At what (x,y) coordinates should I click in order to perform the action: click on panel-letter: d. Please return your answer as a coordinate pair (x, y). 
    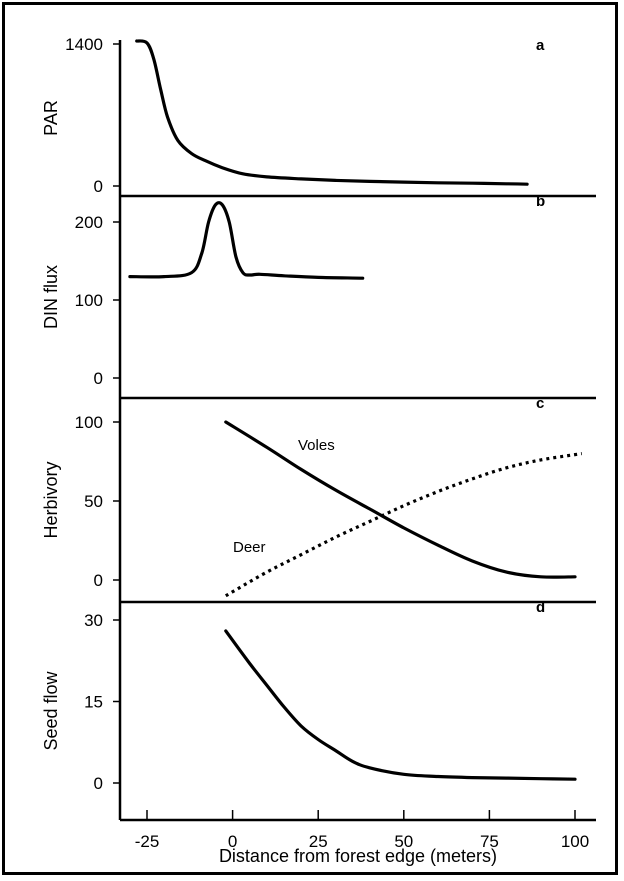
    Looking at the image, I should click on (540, 607).